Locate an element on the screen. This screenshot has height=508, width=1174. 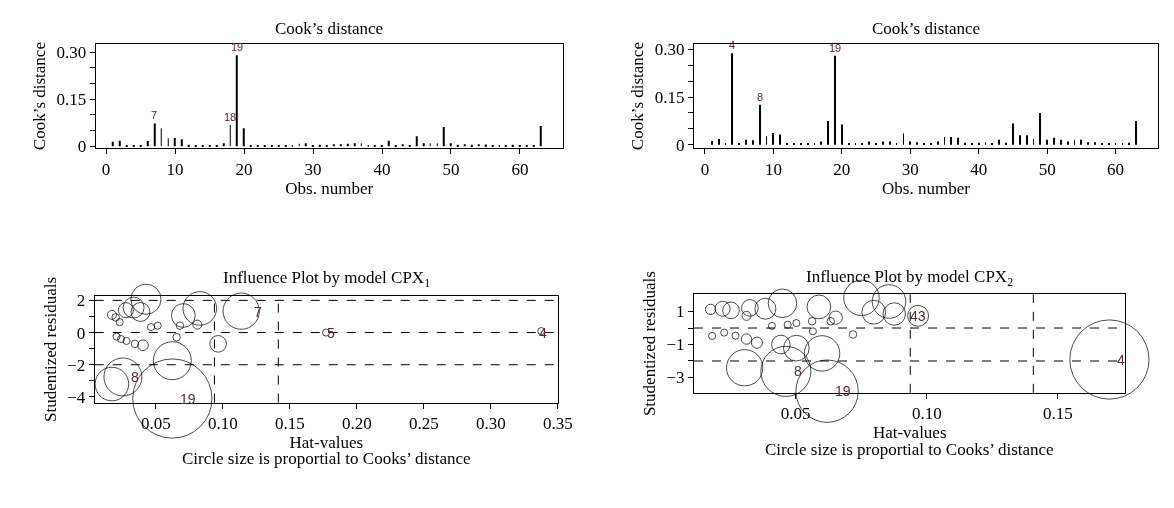
annotation: 7 is located at coordinates (154, 115).